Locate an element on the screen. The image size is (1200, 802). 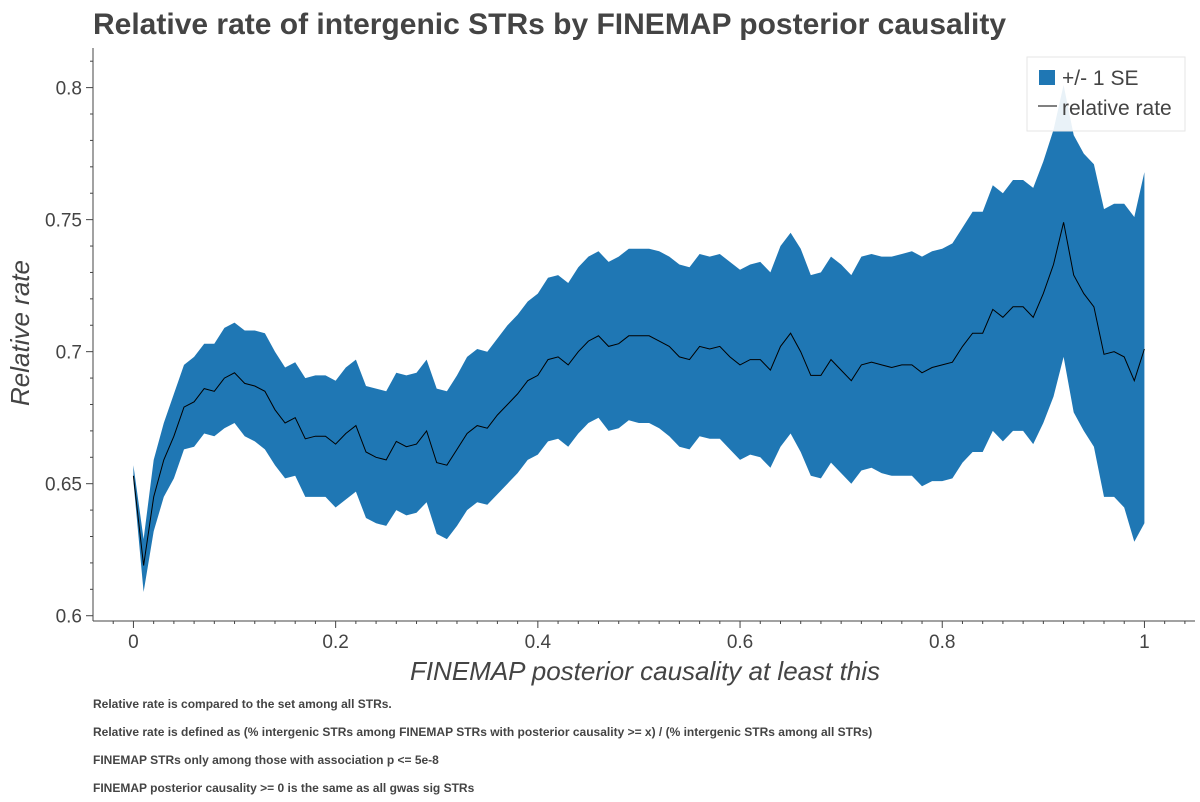
y-tick-label: 0.8 is located at coordinates (69, 89).